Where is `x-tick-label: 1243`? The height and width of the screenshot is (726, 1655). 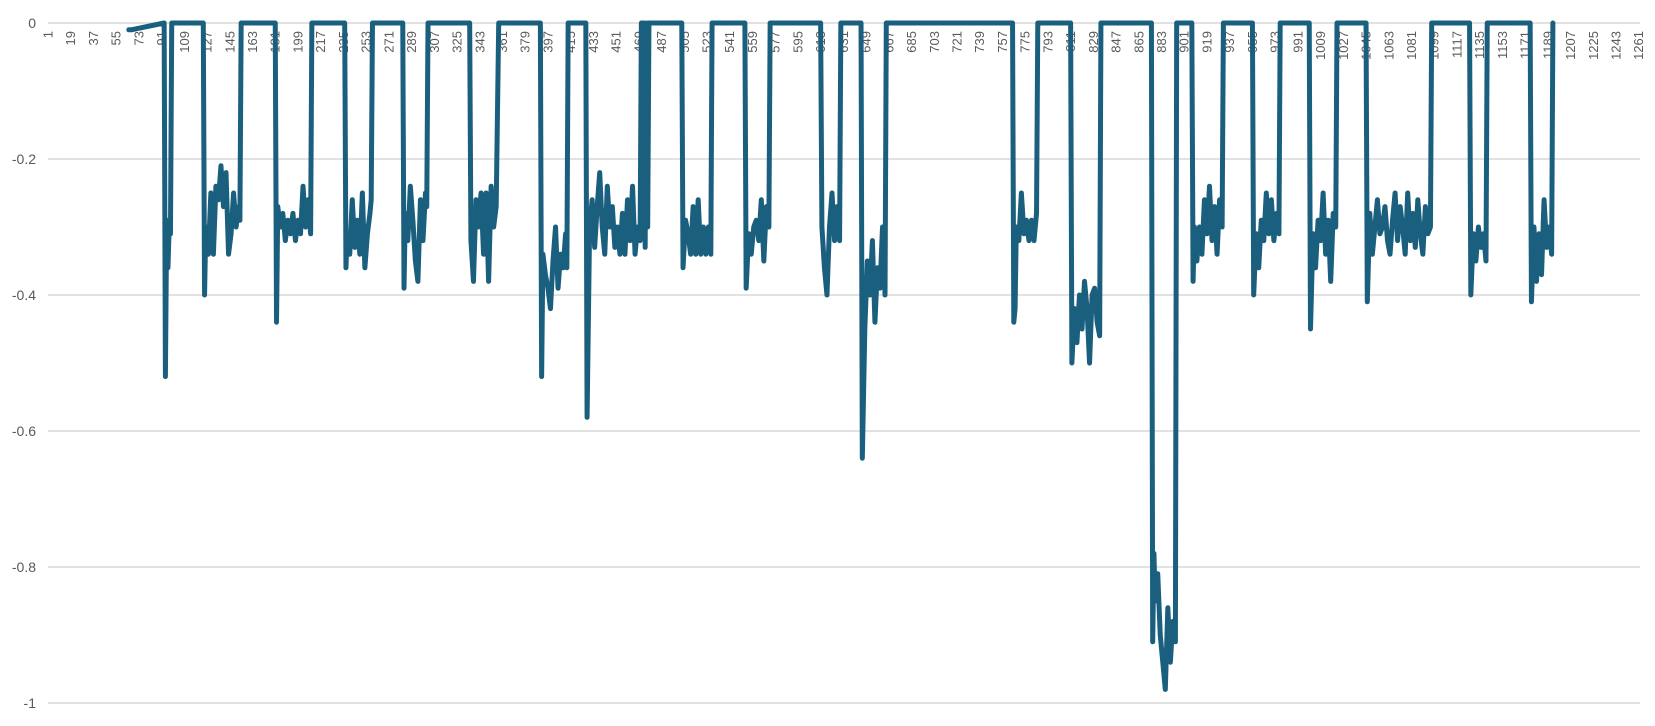 x-tick-label: 1243 is located at coordinates (1616, 45).